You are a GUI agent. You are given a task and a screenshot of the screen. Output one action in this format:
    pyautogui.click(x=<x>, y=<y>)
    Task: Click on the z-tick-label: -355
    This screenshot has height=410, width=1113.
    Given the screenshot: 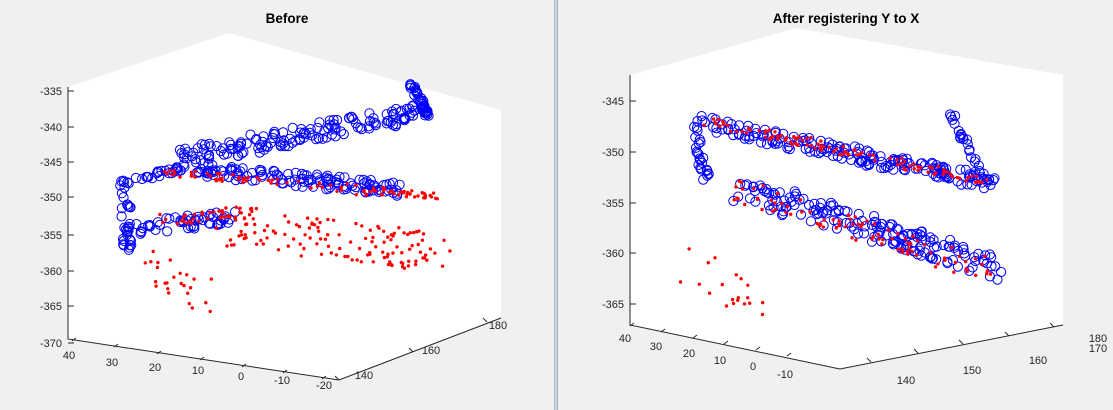 What is the action you would take?
    pyautogui.click(x=51, y=236)
    